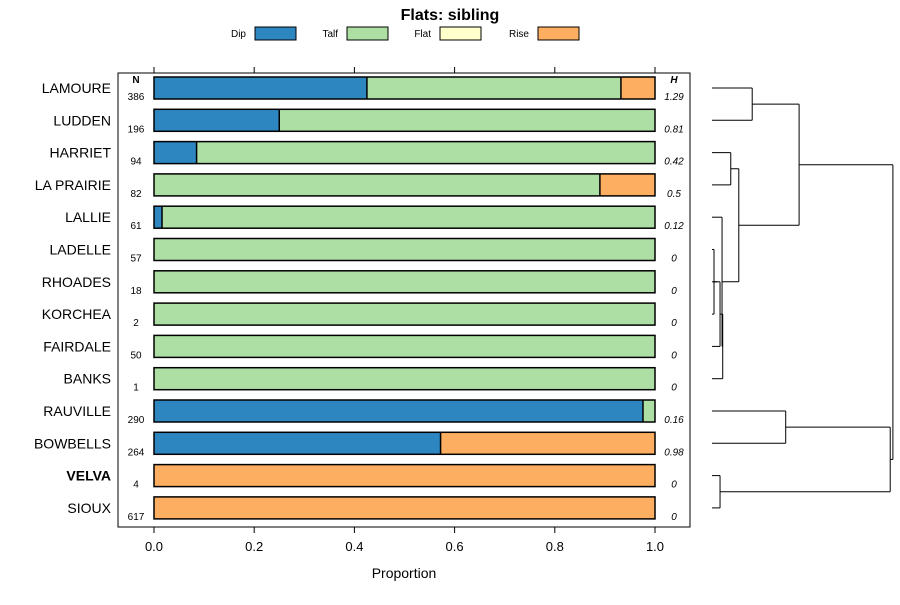 The image size is (900, 605). What do you see at coordinates (648, 411) in the screenshot?
I see `bar-segment-rauville-talf` at bounding box center [648, 411].